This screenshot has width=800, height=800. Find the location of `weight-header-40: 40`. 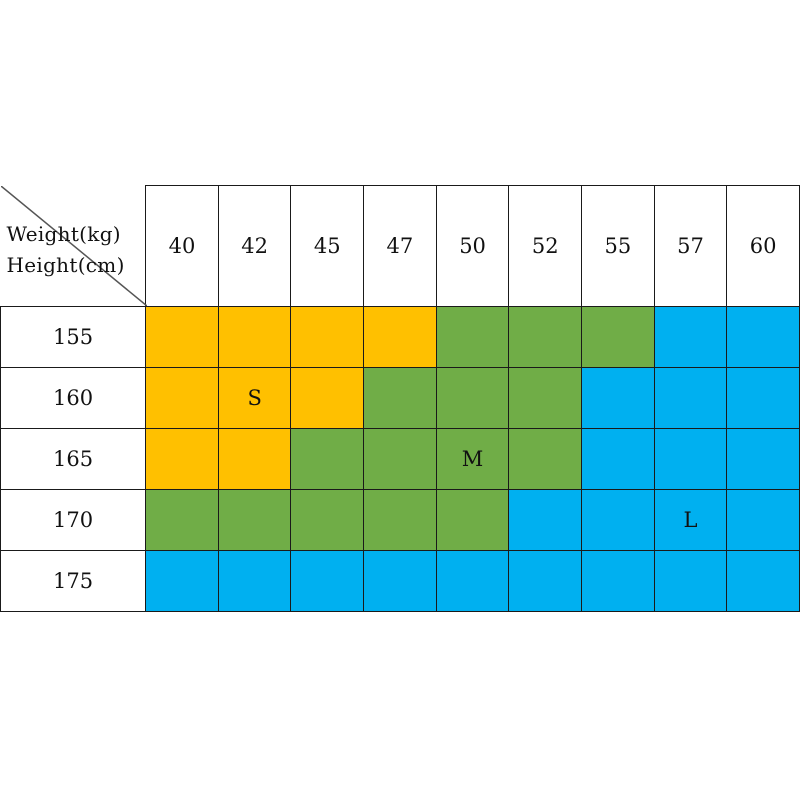

weight-header-40: 40 is located at coordinates (182, 246).